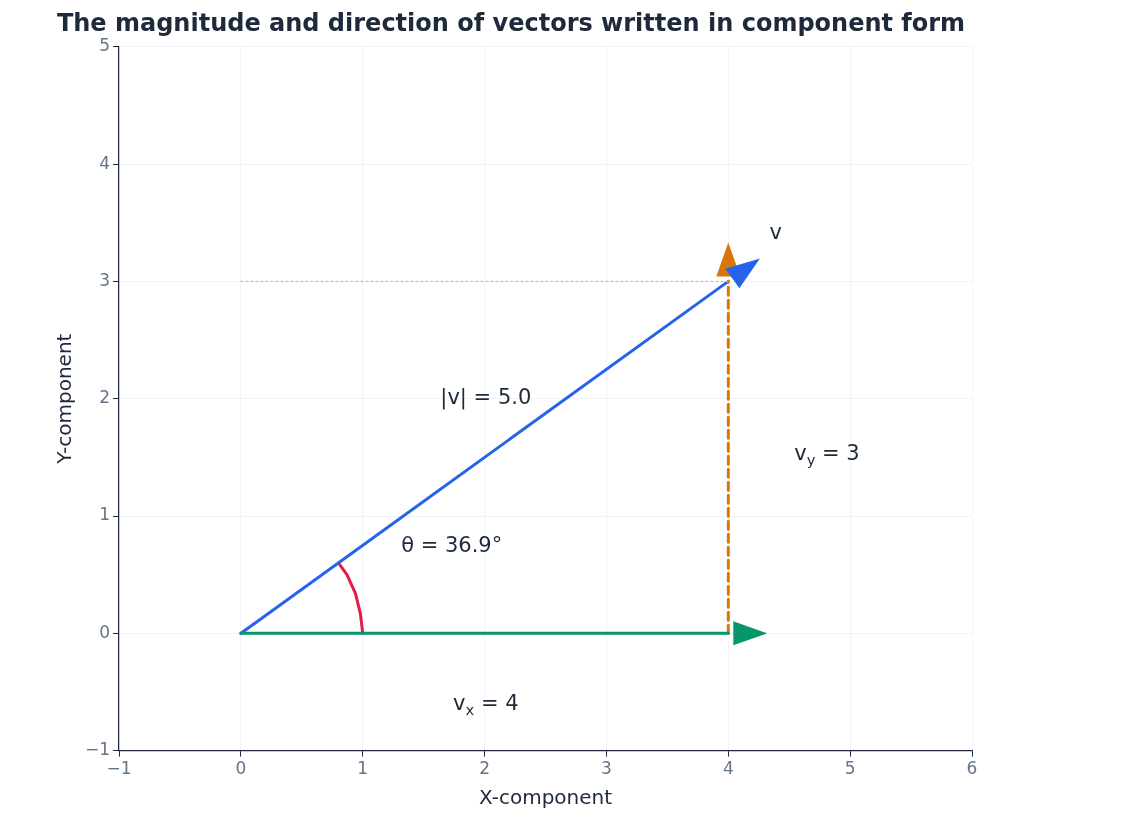 The width and height of the screenshot is (1132, 825). What do you see at coordinates (972, 768) in the screenshot?
I see `x-tick-label: 6` at bounding box center [972, 768].